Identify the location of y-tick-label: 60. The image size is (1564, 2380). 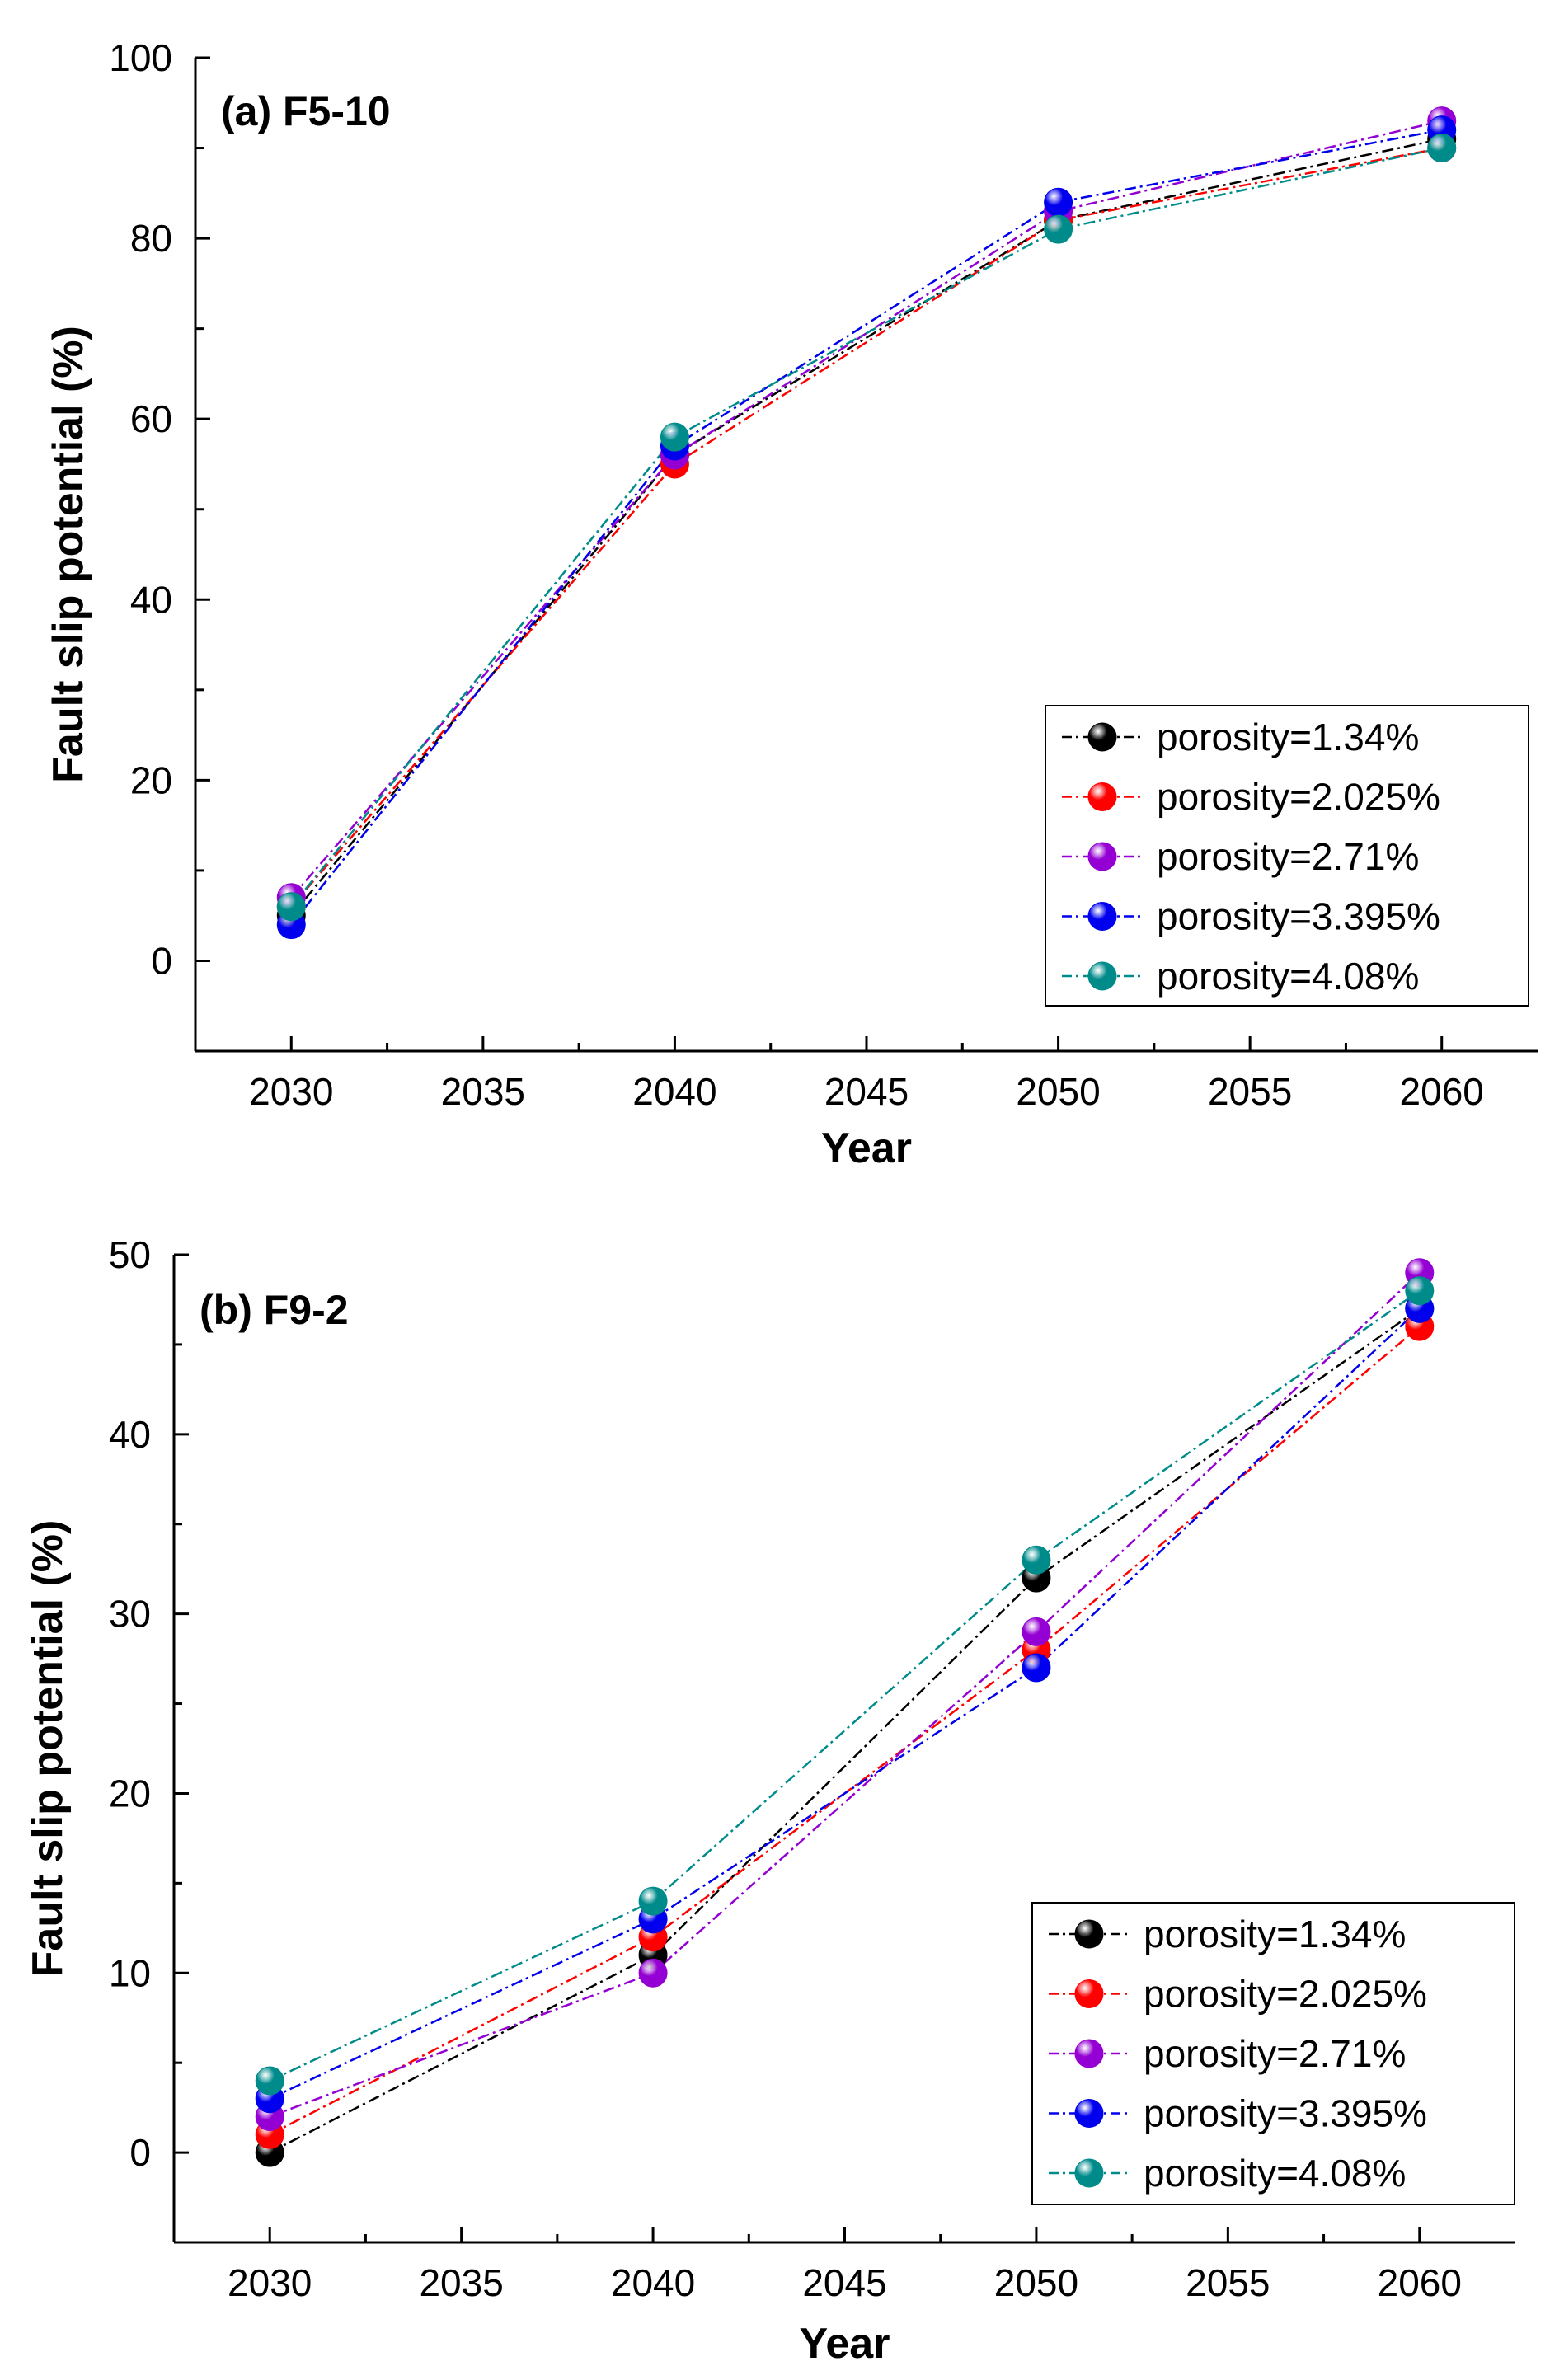
(151, 418).